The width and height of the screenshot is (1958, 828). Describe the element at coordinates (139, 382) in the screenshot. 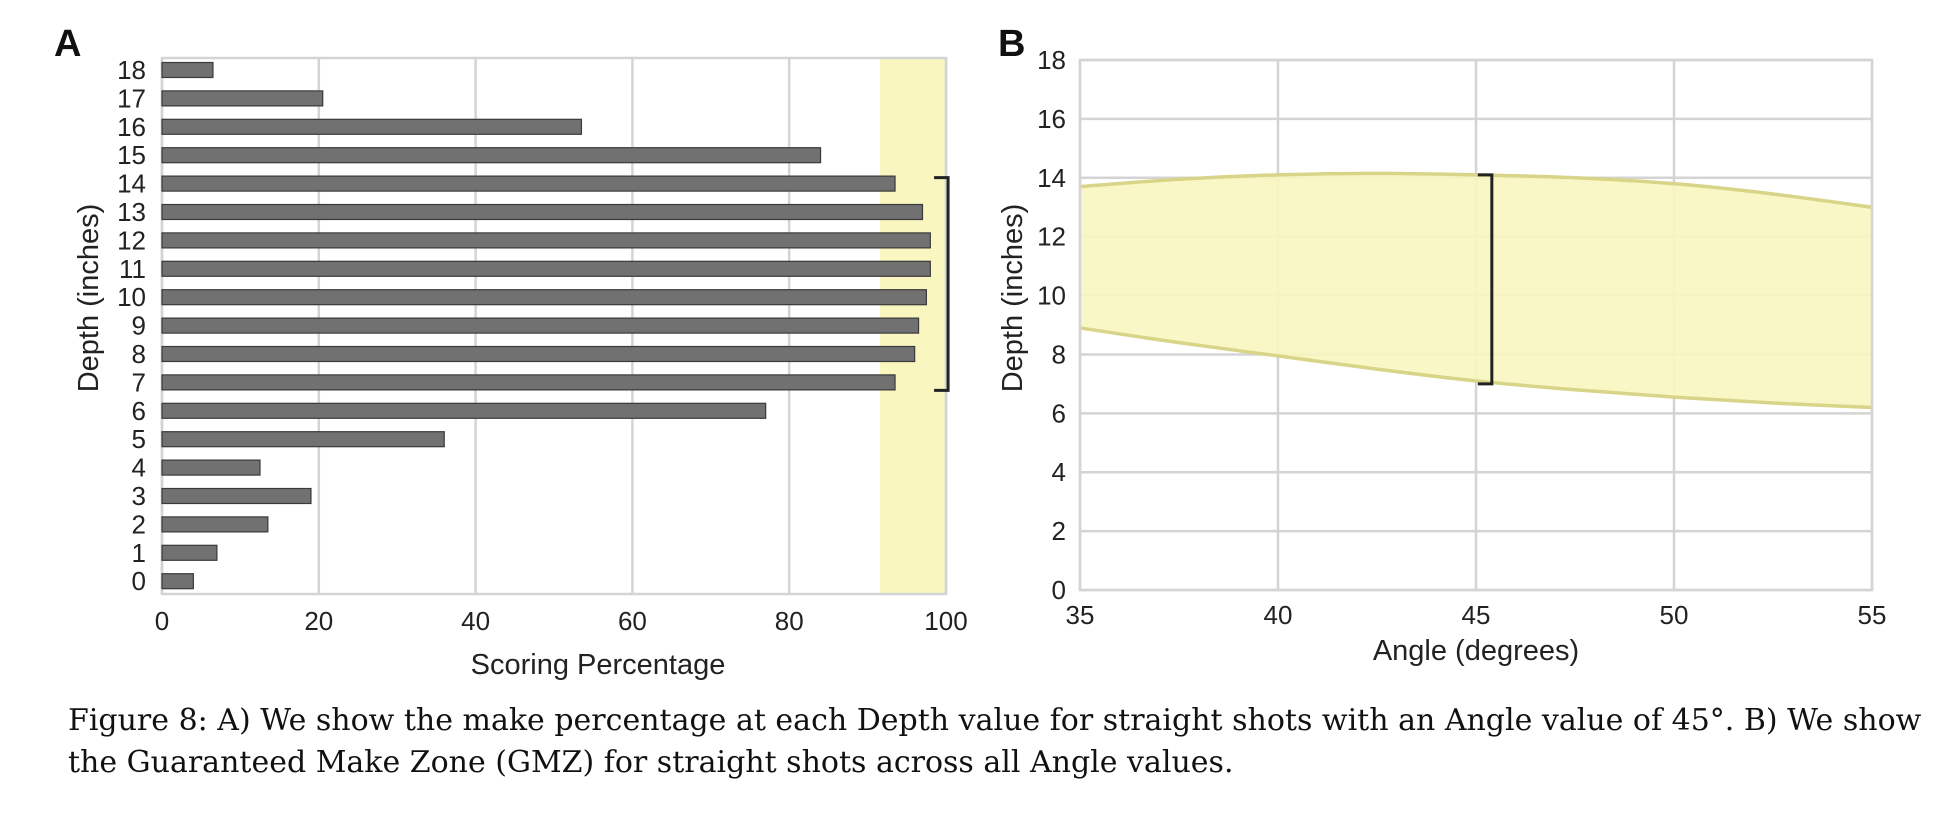

I see `panel-a-y-tick-label: 7` at that location.